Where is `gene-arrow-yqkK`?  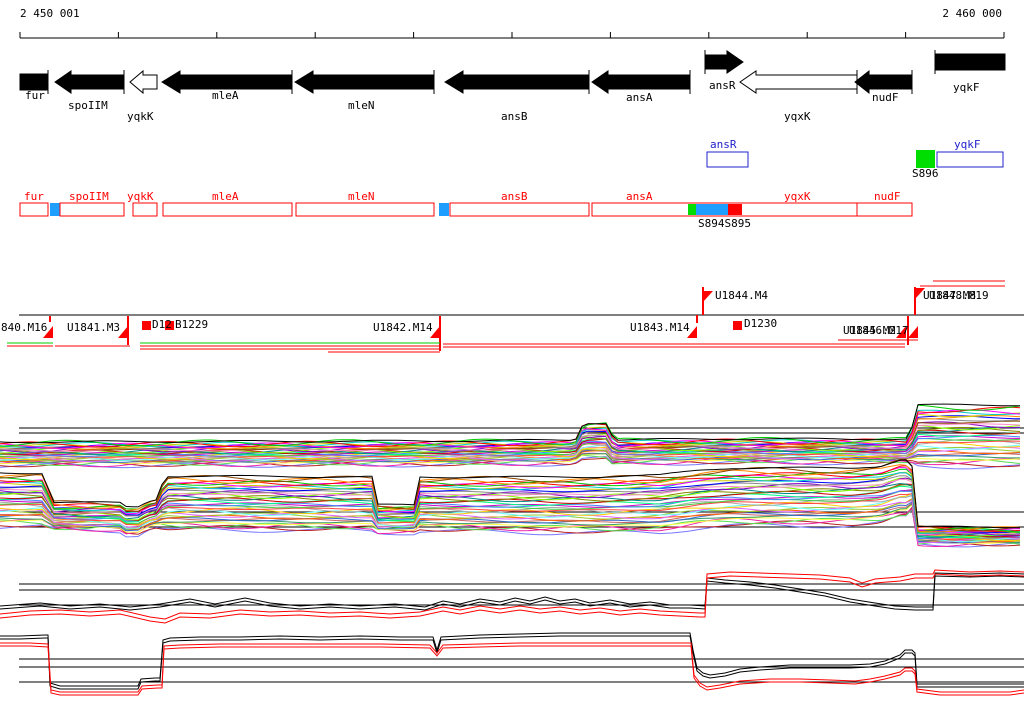
gene-arrow-yqkK is located at coordinates (143, 82).